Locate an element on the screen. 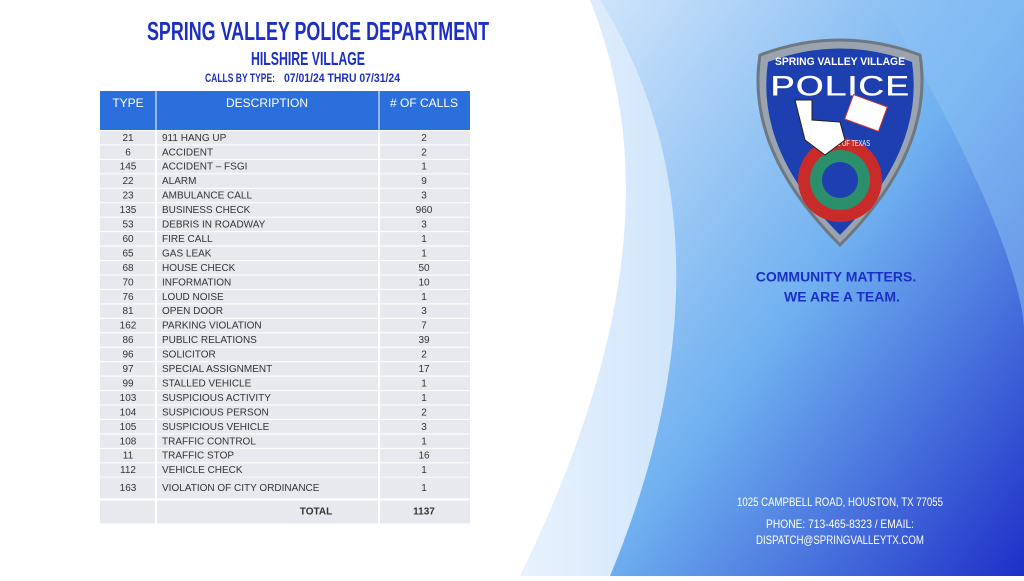  motto: WE ARE A TEAM. is located at coordinates (842, 297).